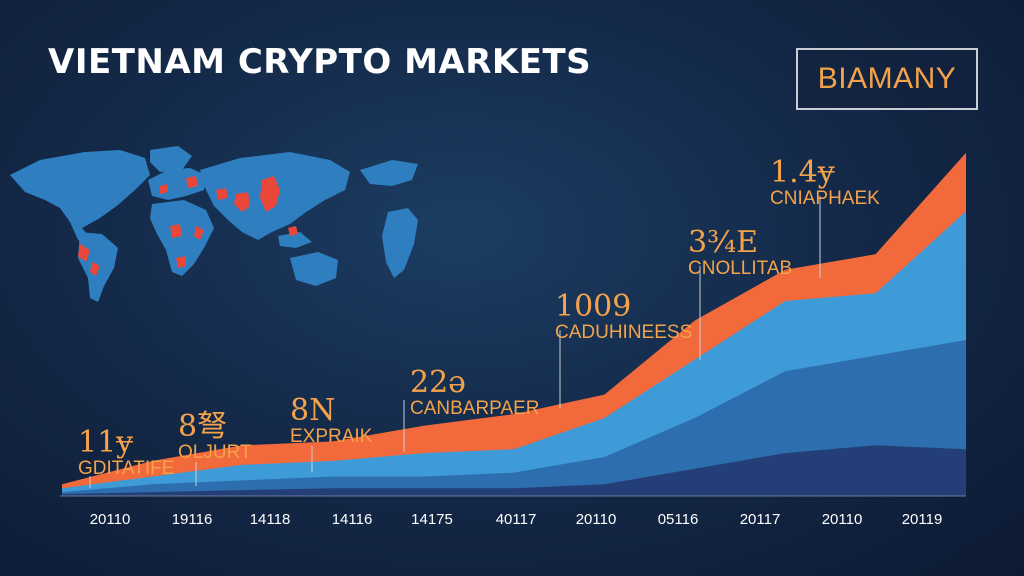 The width and height of the screenshot is (1024, 576). I want to click on annotation-label: OLJURT, so click(215, 452).